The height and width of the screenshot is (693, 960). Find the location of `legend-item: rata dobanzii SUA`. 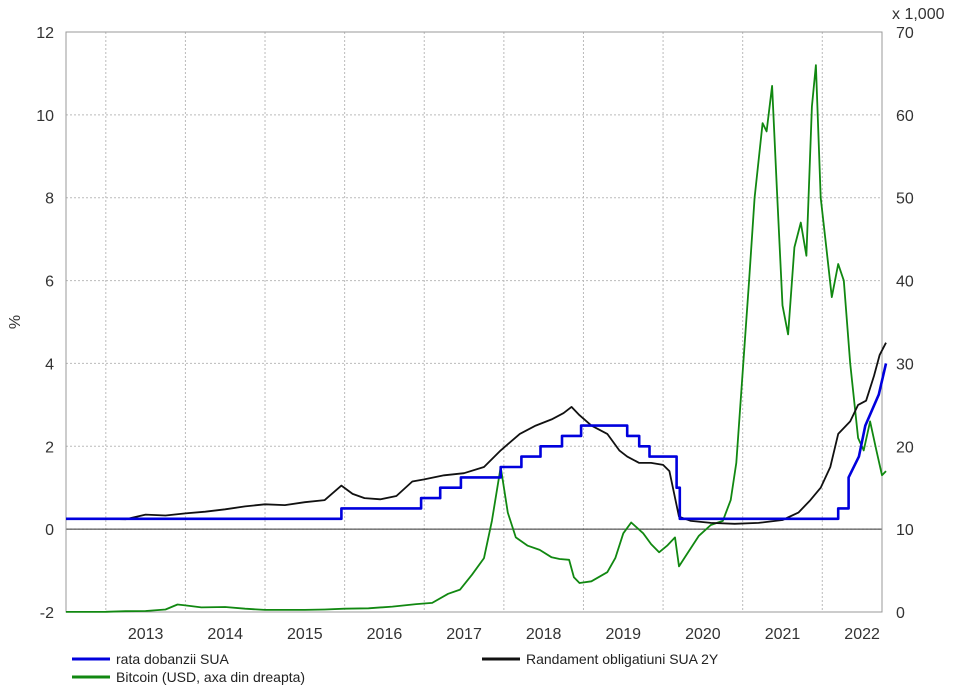

legend-item: rata dobanzii SUA is located at coordinates (151, 659).